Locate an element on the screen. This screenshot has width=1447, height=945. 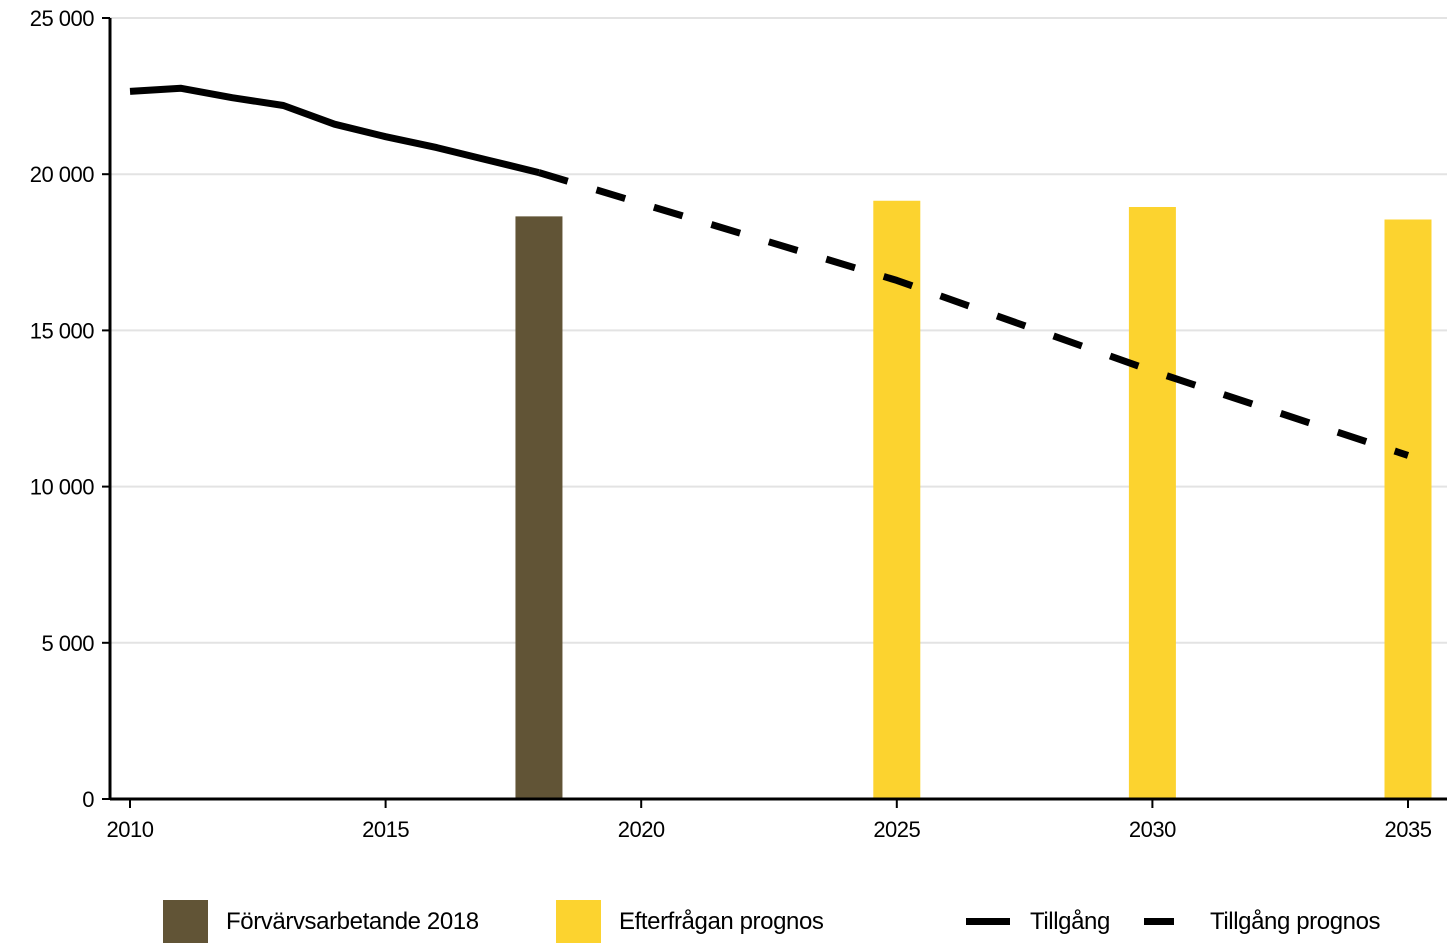
bar-2030 is located at coordinates (1152, 503).